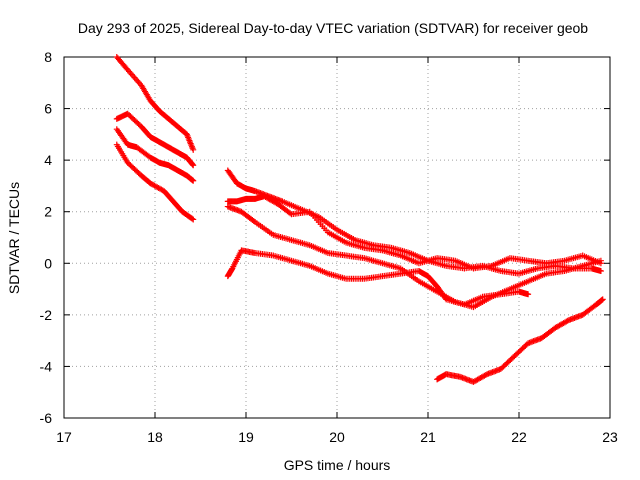 The height and width of the screenshot is (480, 640). Describe the element at coordinates (48, 57) in the screenshot. I see `y-tick-label: 8` at that location.